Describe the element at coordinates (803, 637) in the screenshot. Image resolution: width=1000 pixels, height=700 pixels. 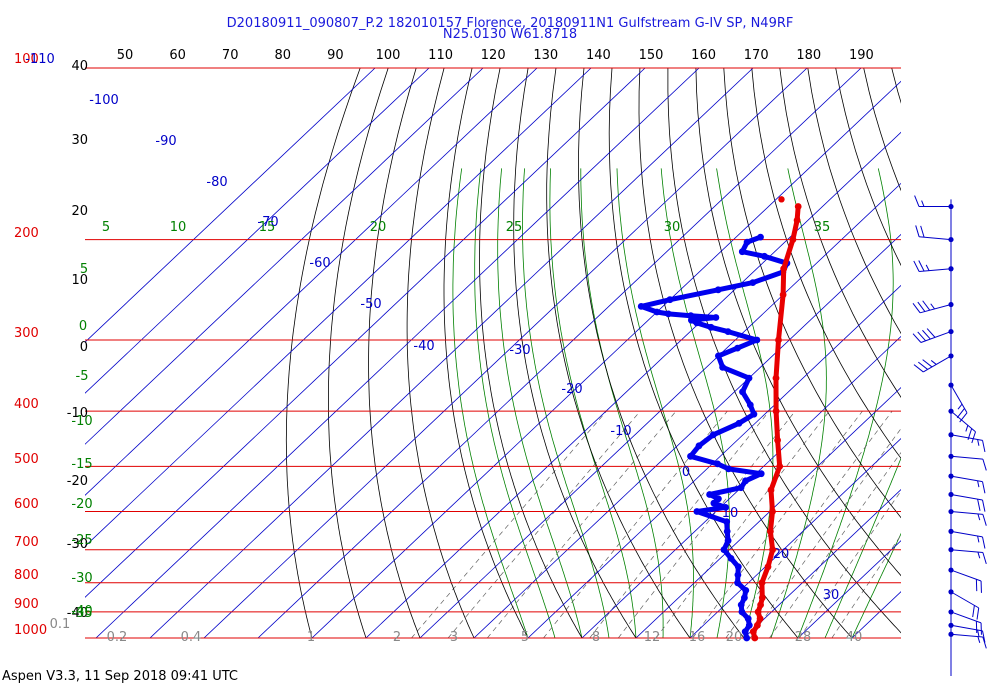
I see `mixing-ratio-label: 28` at that location.